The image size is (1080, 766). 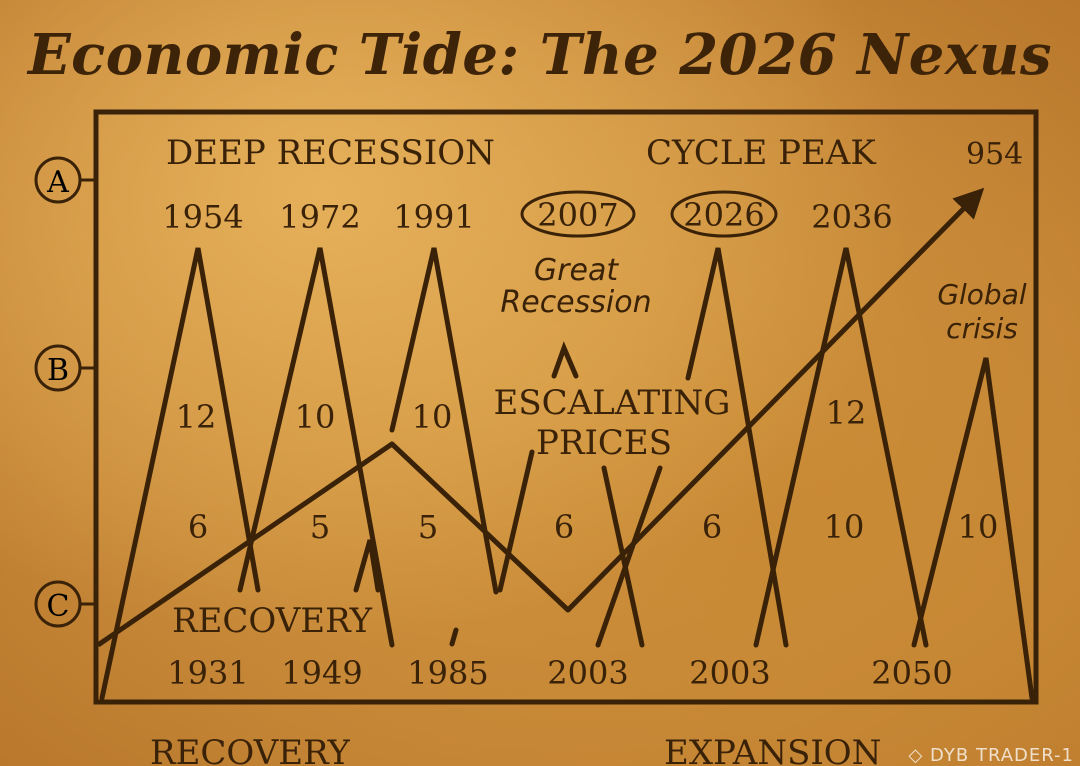 I want to click on highlight-oval-2007, so click(x=578, y=214).